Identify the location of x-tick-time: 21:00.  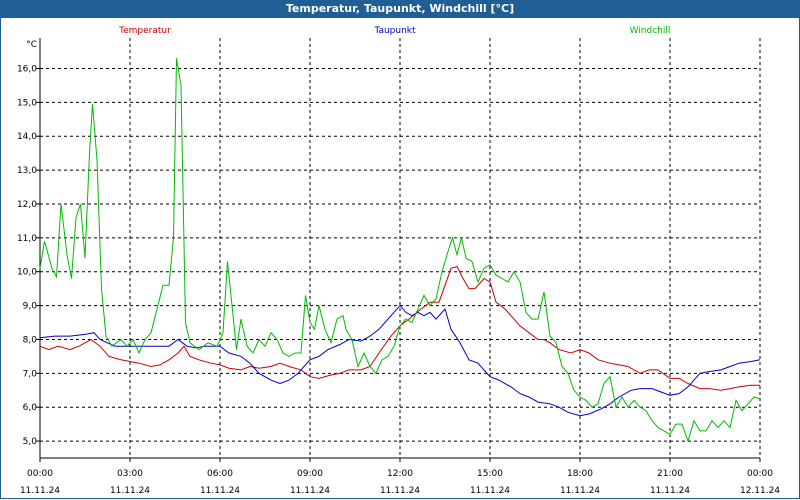
(670, 474).